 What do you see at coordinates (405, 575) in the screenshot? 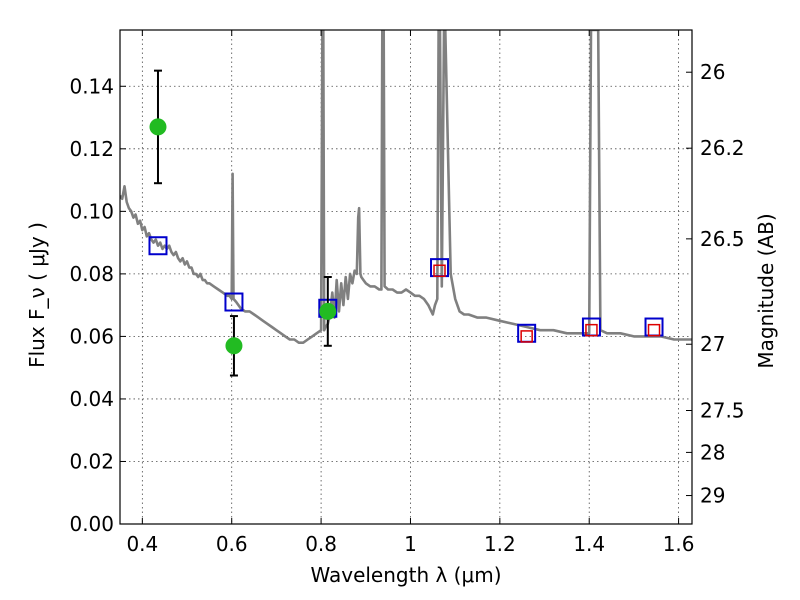
I see `x-axis-label: Wavelength λ (μm)` at bounding box center [405, 575].